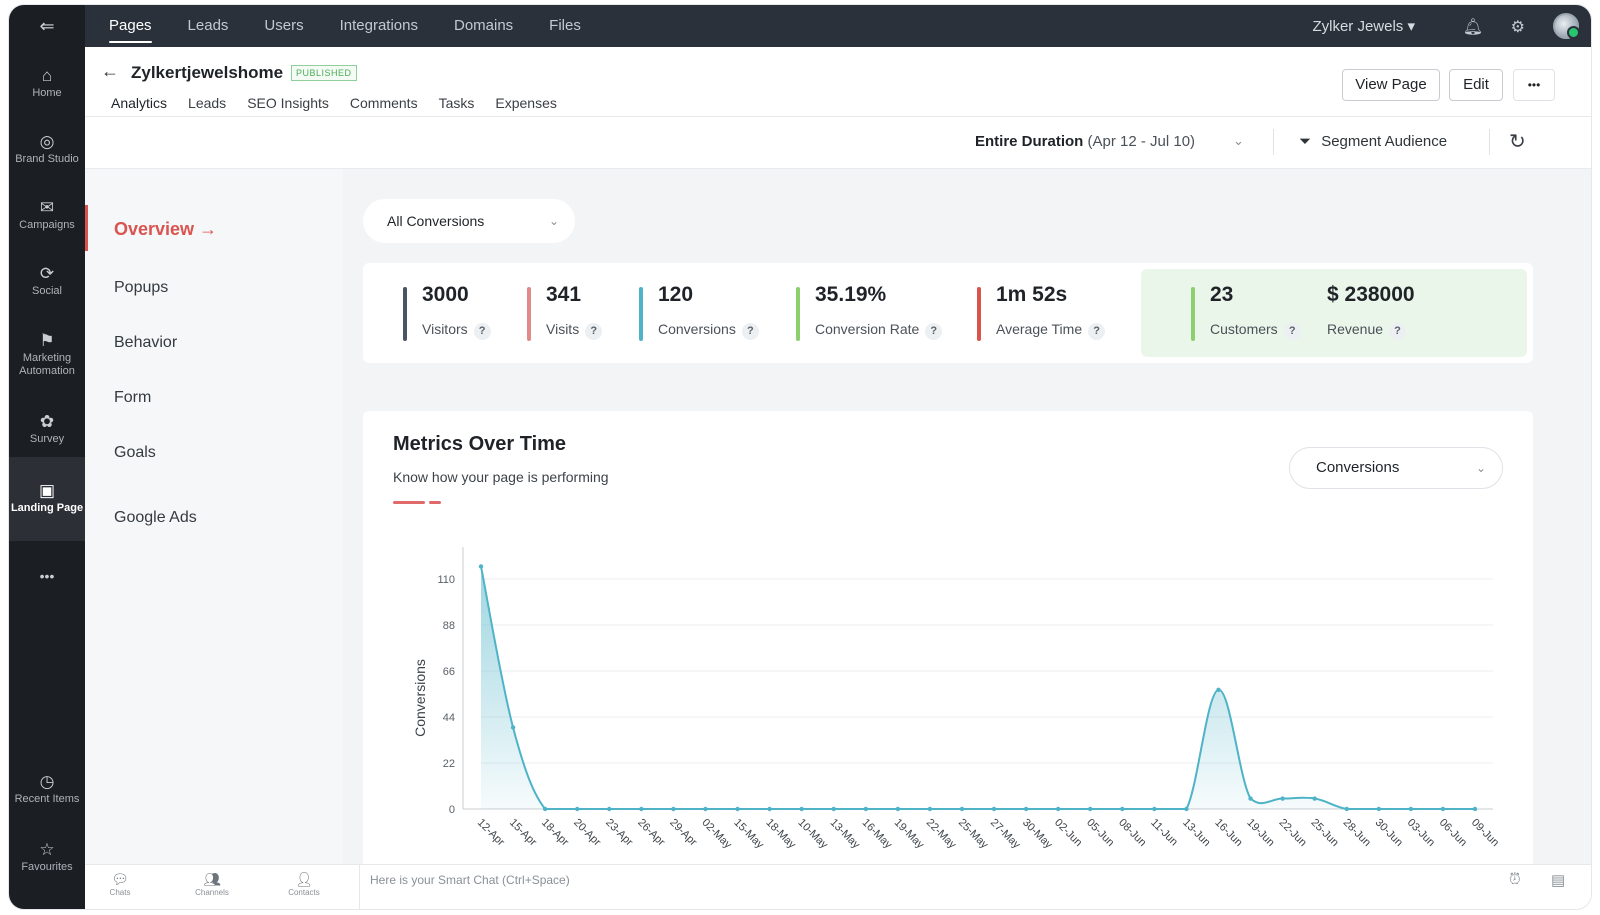  What do you see at coordinates (207, 103) in the screenshot?
I see `tab-leads: Leads` at bounding box center [207, 103].